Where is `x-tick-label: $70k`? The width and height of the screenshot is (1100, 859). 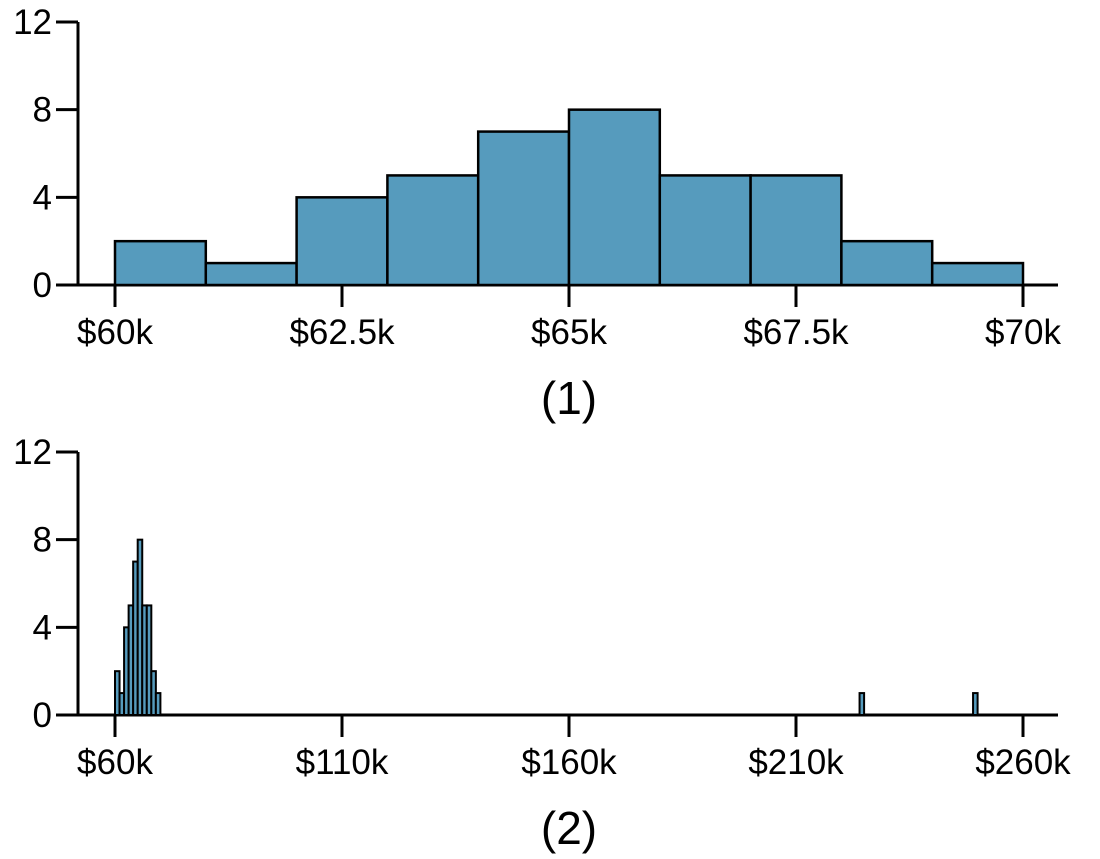
x-tick-label: $70k is located at coordinates (1023, 332).